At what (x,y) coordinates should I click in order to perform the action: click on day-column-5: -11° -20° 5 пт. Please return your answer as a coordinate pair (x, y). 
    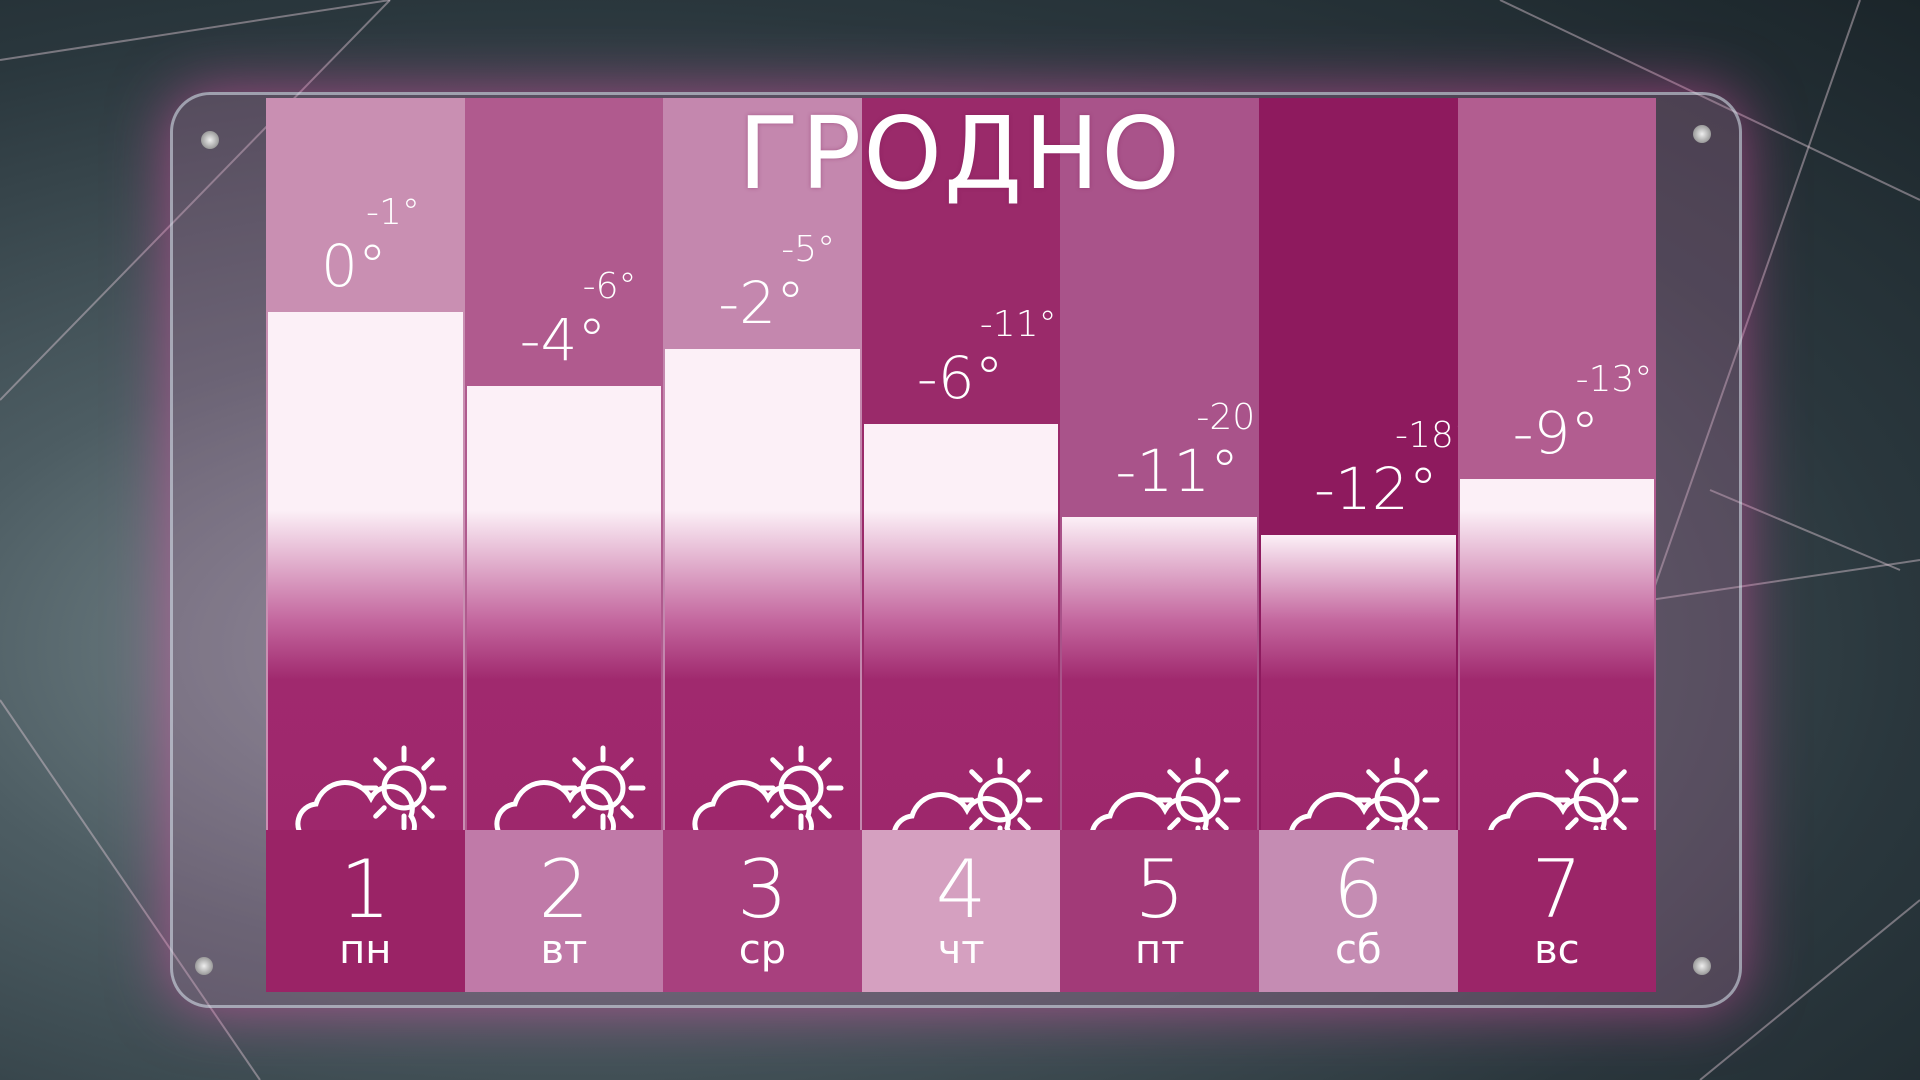
    Looking at the image, I should click on (1166, 545).